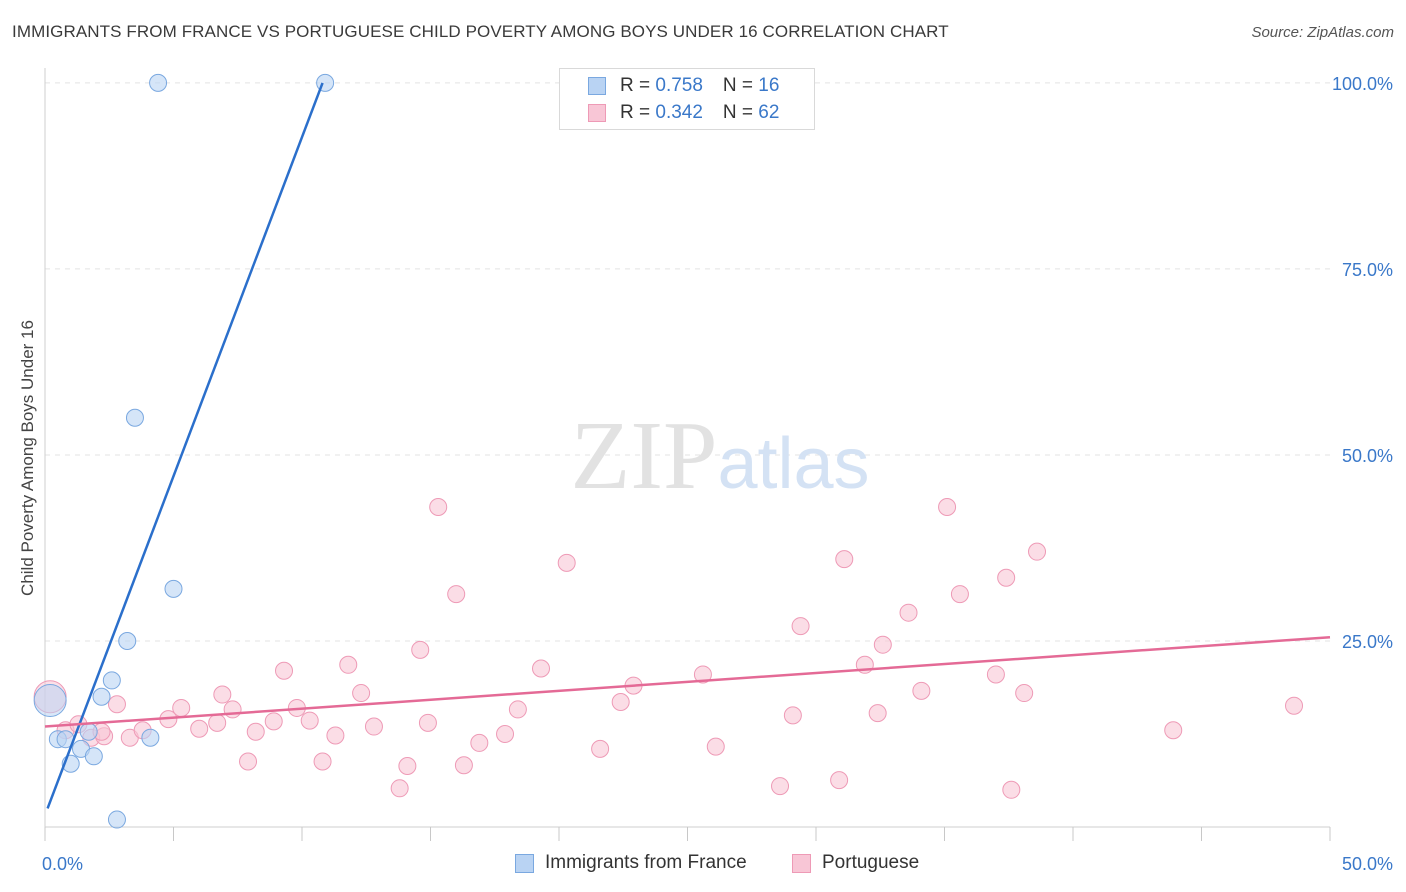 The image size is (1406, 892). I want to click on legend-portuguese-label: Portuguese, so click(871, 862).